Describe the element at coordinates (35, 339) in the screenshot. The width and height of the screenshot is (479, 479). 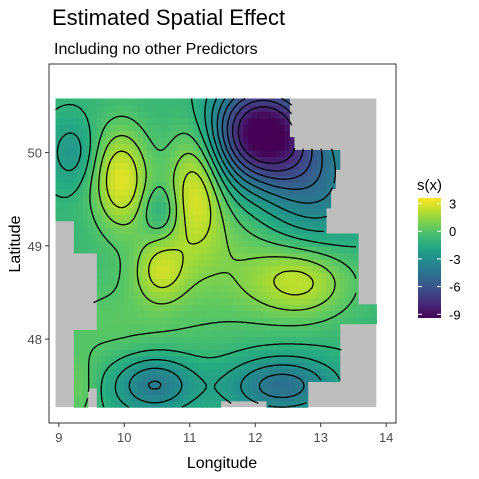
I see `y-tick-label: 48` at that location.